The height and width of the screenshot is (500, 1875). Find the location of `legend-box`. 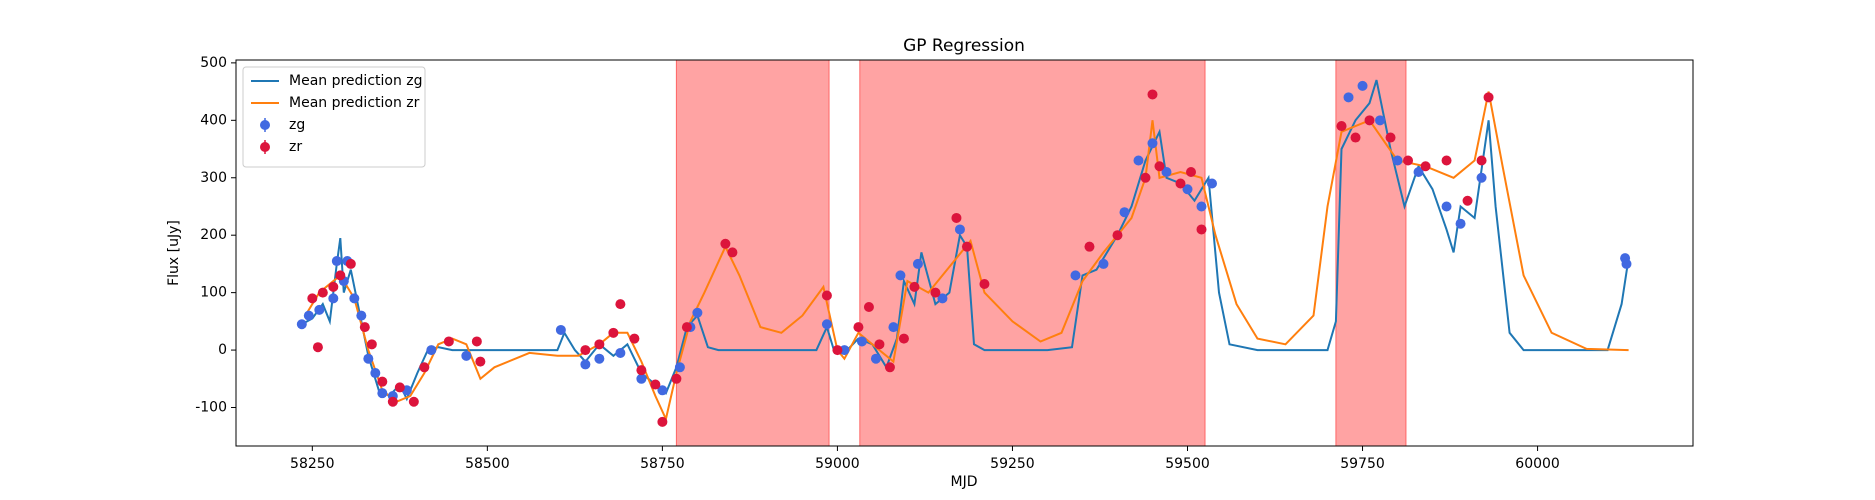

legend-box is located at coordinates (334, 117).